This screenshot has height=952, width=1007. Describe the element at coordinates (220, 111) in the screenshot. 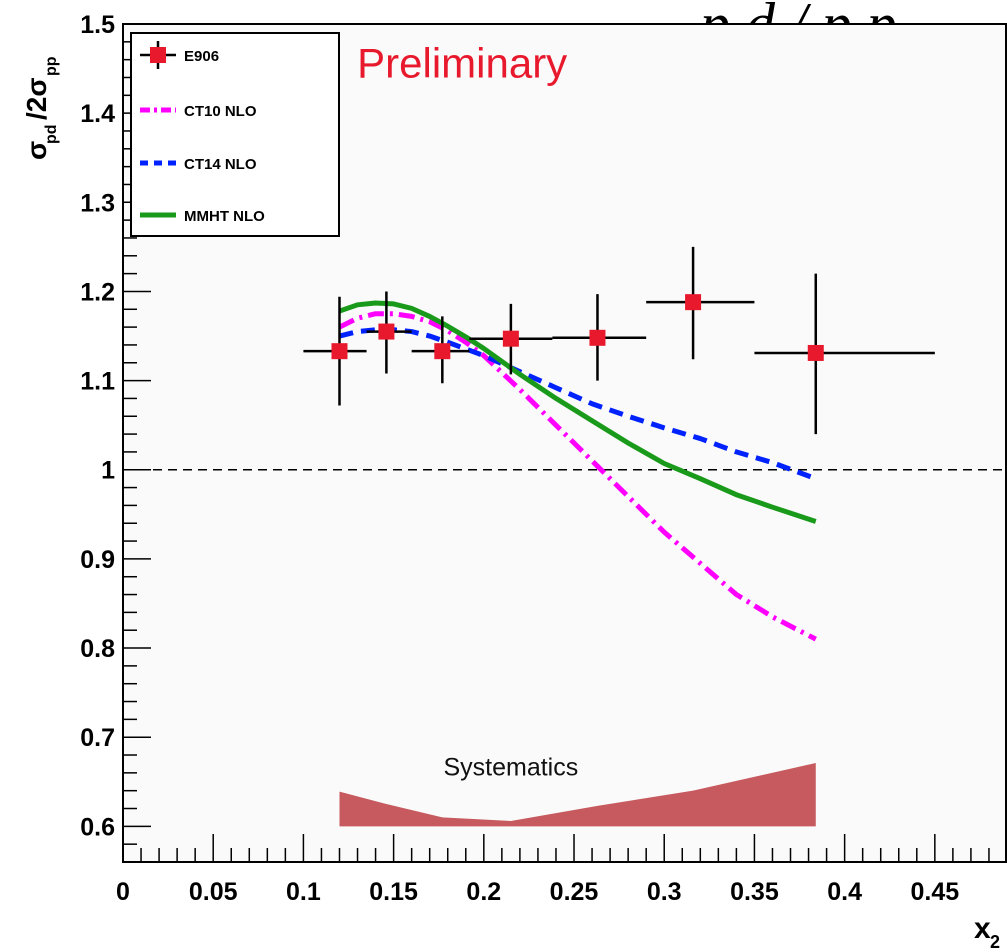

I see `legend-entry-label: CT10 NLO` at that location.